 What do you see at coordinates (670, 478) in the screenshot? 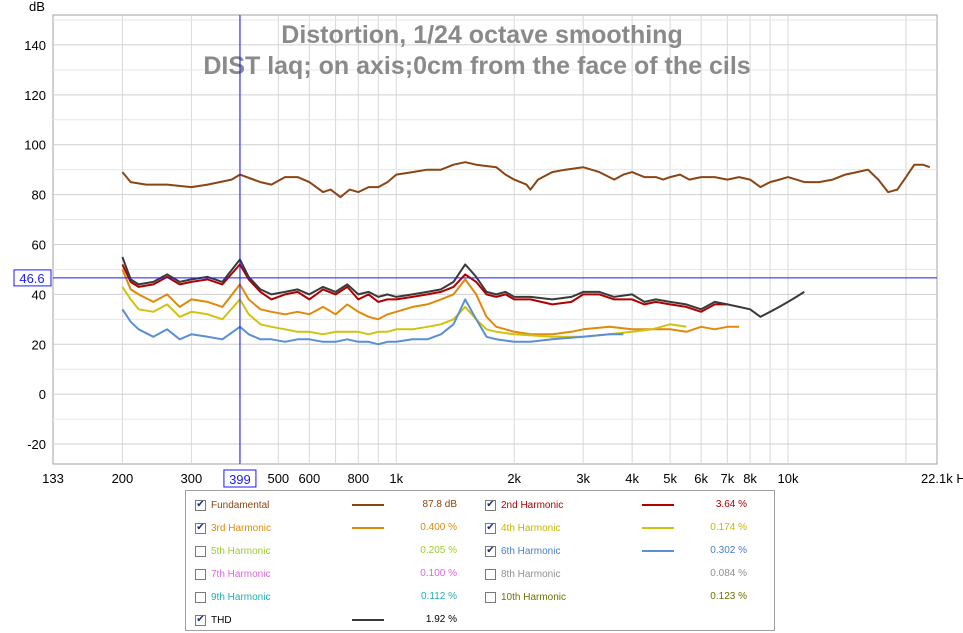
I see `x-tick-label: 5k` at bounding box center [670, 478].